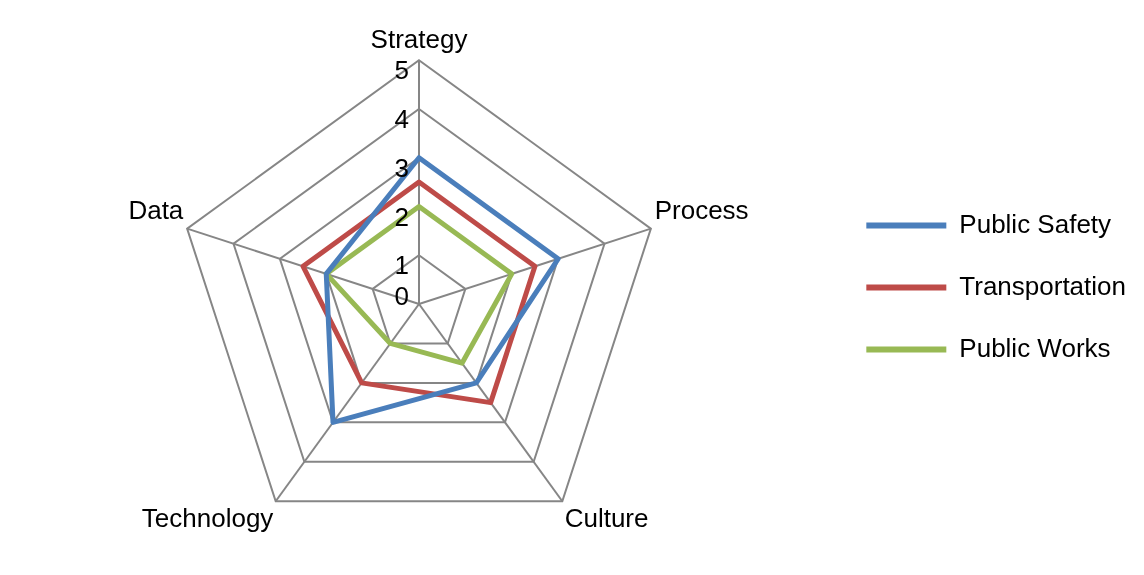 The image size is (1144, 575). Describe the element at coordinates (401, 265) in the screenshot. I see `y-tick-label: 1` at that location.